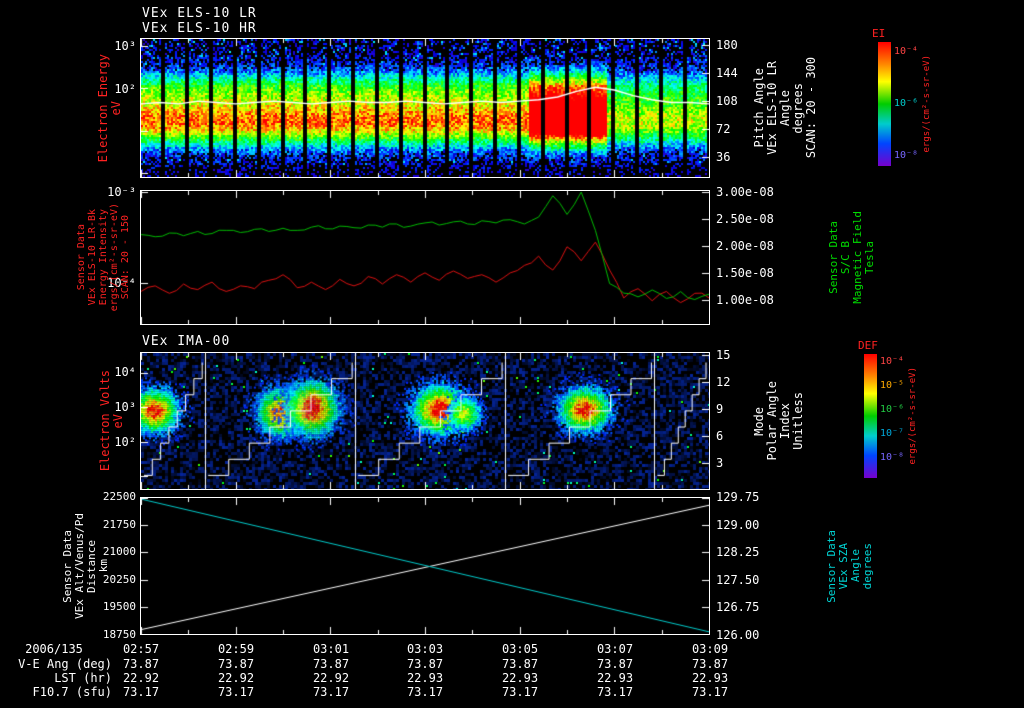 This screenshot has width=1024, height=708. I want to click on date-label: 2006/135, so click(54, 649).